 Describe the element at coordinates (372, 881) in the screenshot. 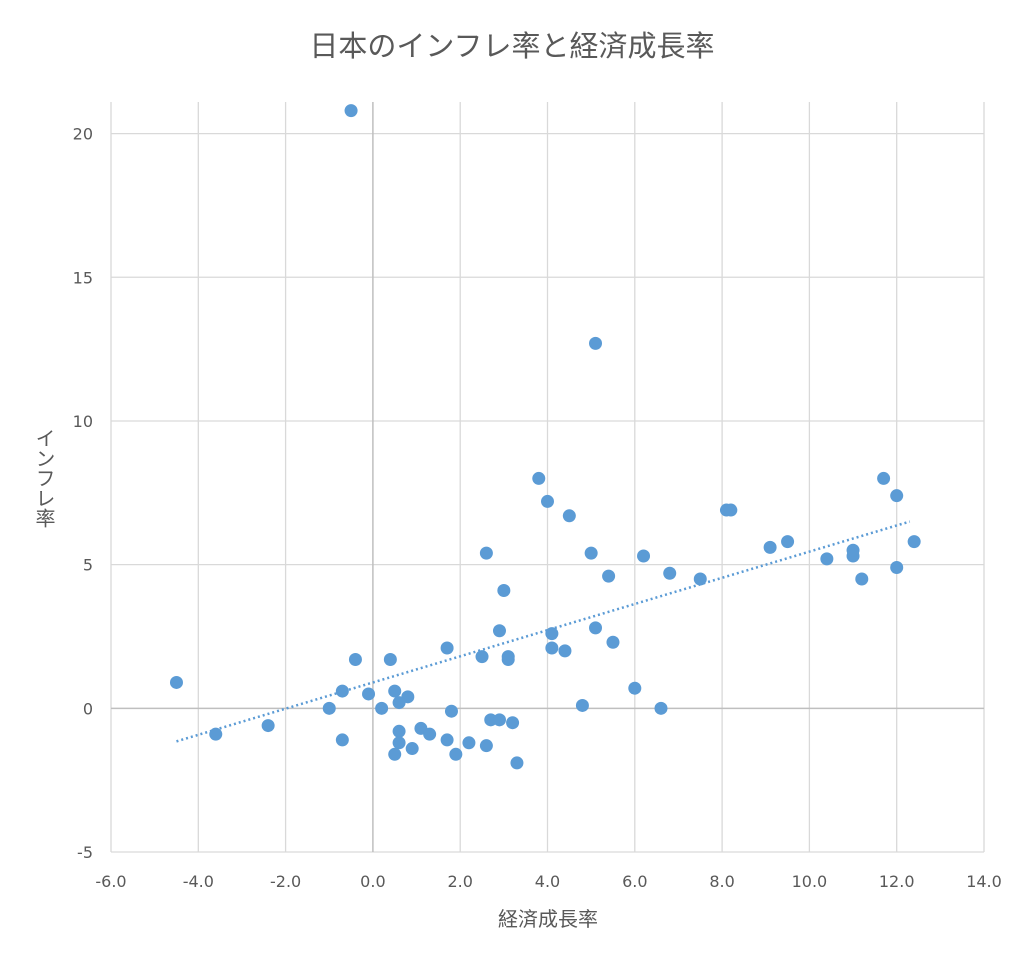

I see `x-tick-label: 0.0` at that location.